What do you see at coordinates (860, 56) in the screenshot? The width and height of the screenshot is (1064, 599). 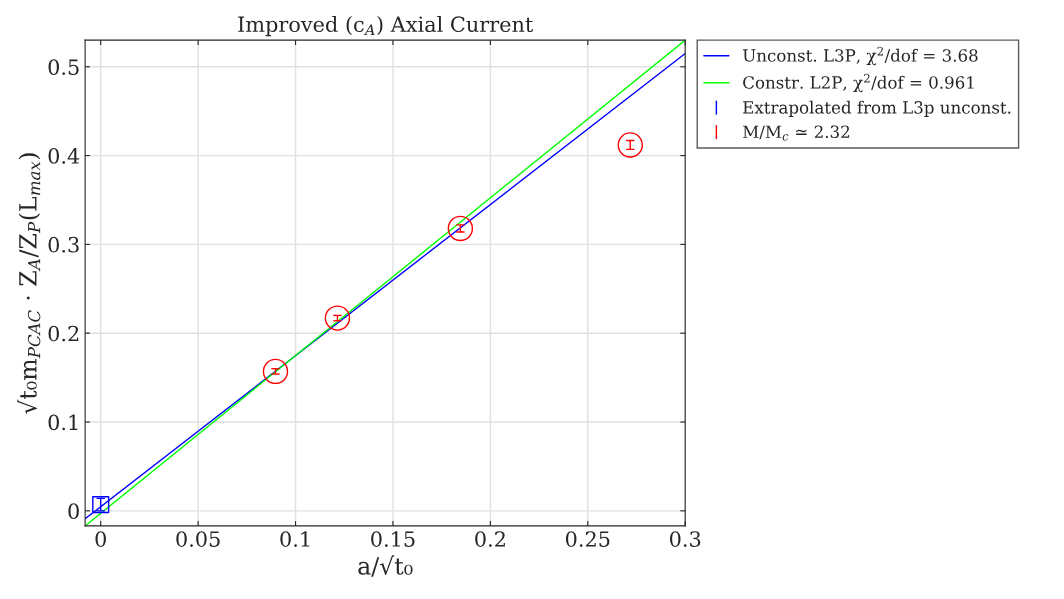 I see `legend-label: Unconst. L3P, χ$^{2}$/dof = 3.68` at bounding box center [860, 56].